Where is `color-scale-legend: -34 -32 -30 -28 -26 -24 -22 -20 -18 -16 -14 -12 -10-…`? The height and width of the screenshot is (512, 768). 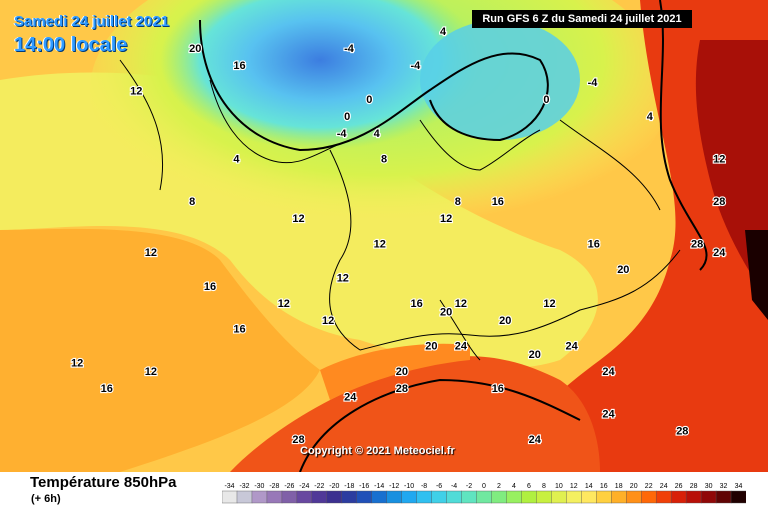 color-scale-legend: -34 -32 -30 -28 -26 -24 -22 -20 -18 -16 -14 -12 -10-… is located at coordinates (484, 493).